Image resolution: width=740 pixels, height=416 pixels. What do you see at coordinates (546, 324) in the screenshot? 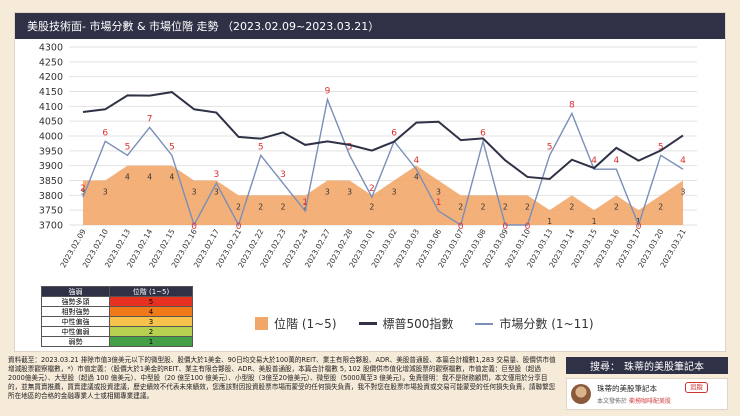
I see `legend-label-score: 市場分數 (1~11)` at bounding box center [546, 324].